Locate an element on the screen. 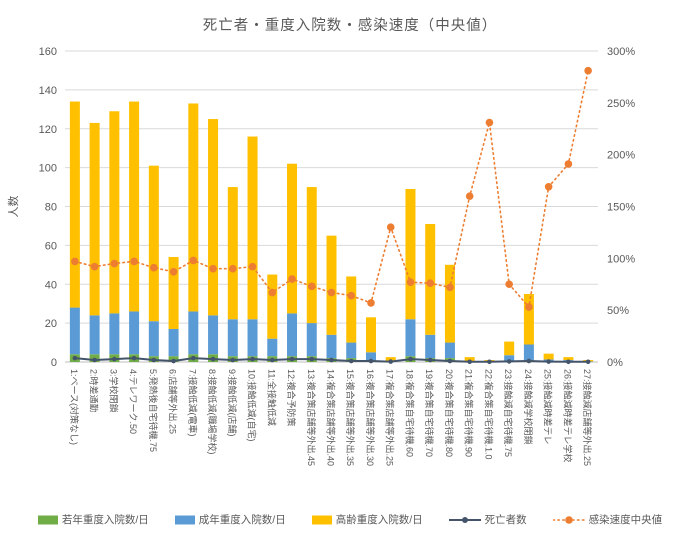  x-axis-label: 13:複合策店舗等外出.45 is located at coordinates (311, 417).